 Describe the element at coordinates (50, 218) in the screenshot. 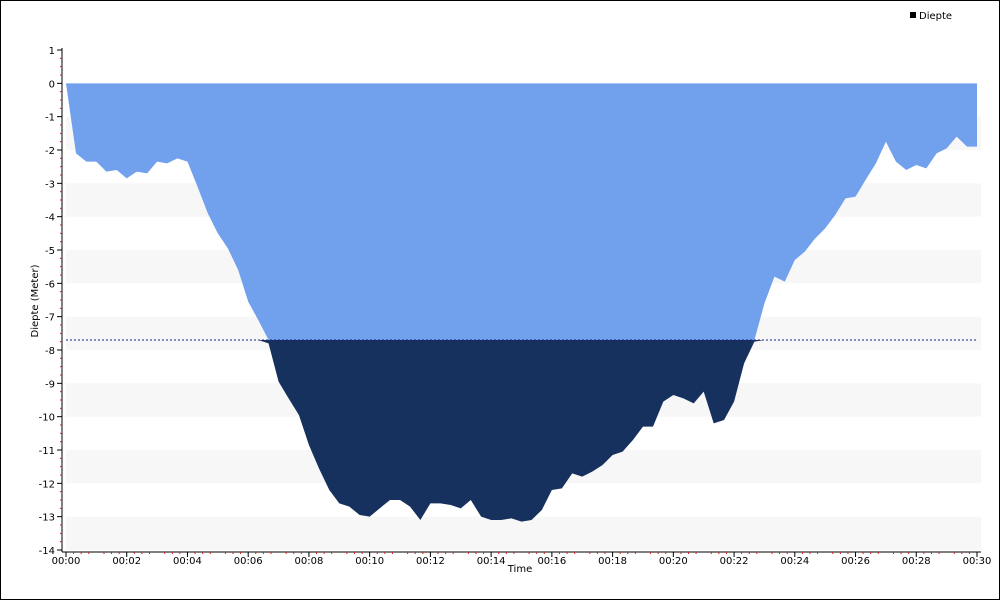

I see `y-tick-label: -4` at that location.